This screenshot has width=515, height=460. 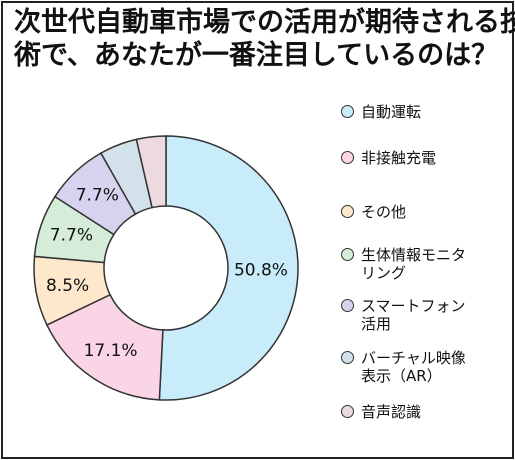 What do you see at coordinates (414, 264) in the screenshot?
I see `legend-label-4: 生体情報モニタ リング` at bounding box center [414, 264].